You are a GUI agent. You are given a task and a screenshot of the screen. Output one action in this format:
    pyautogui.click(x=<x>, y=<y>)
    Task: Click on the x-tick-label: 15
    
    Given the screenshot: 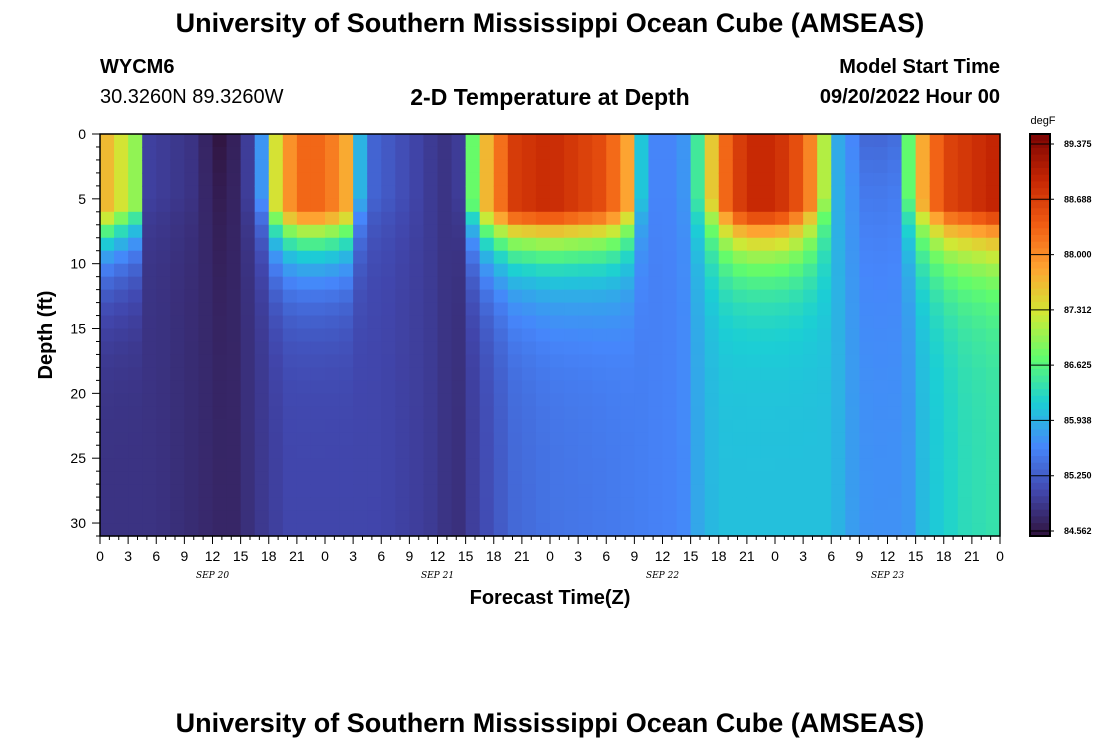 What is the action you would take?
    pyautogui.click(x=916, y=556)
    